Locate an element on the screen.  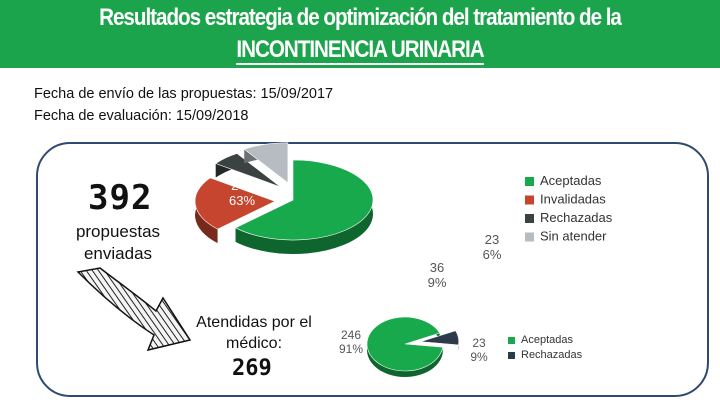
page-title-line-2: INCONTINENCIA URINARIA is located at coordinates (359, 50).